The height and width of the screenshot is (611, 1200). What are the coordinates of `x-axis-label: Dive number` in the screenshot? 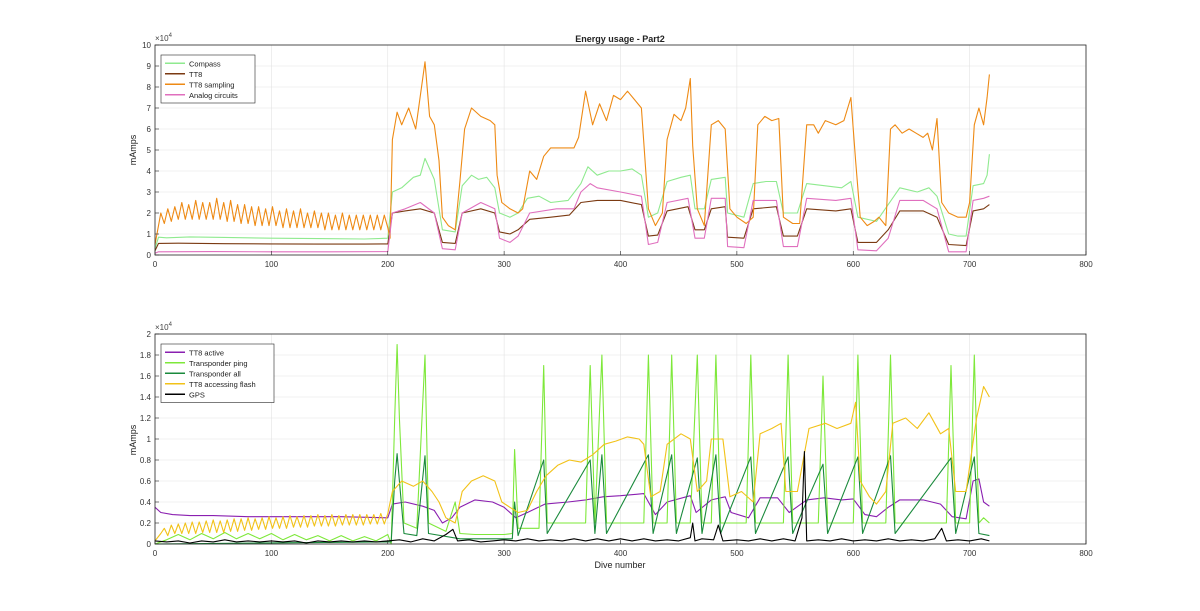 It's located at (619, 565).